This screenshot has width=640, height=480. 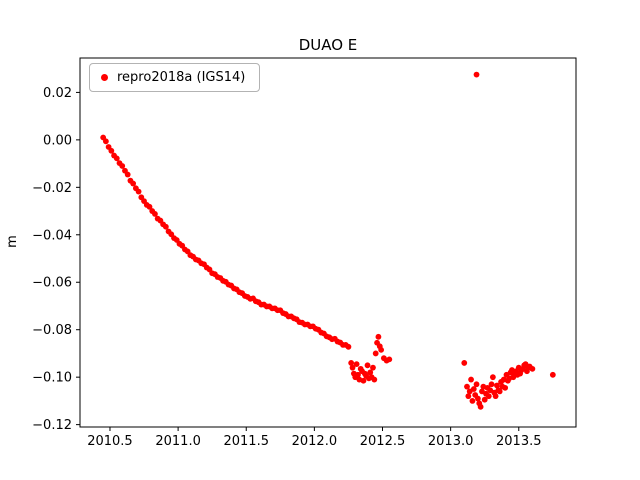 What do you see at coordinates (52, 283) in the screenshot?
I see `y-tick-label: −0.06` at bounding box center [52, 283].